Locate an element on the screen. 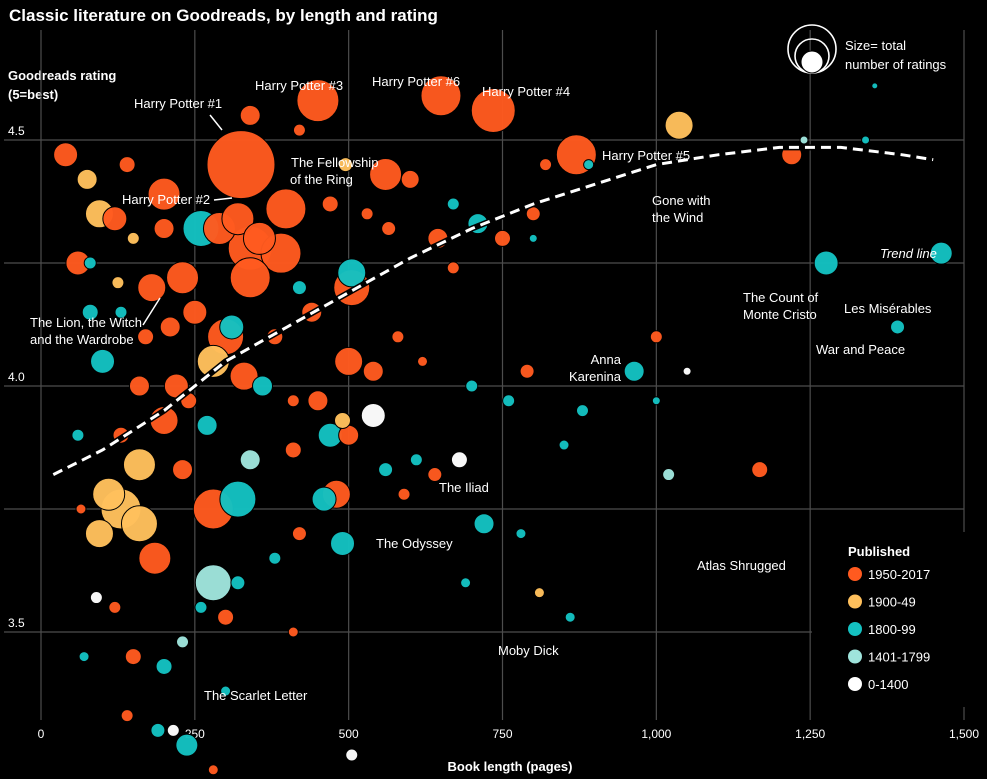  book-label-line: Harry Potter #6 is located at coordinates (416, 81).